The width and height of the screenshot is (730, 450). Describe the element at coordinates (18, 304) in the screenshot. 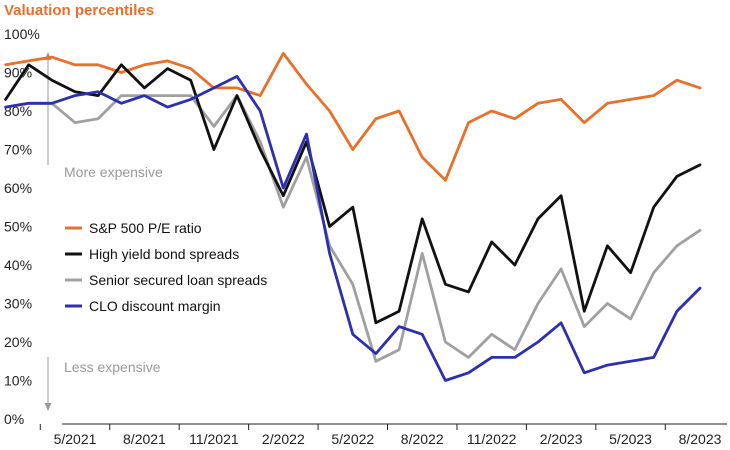

I see `y-tick-label: 30%` at that location.